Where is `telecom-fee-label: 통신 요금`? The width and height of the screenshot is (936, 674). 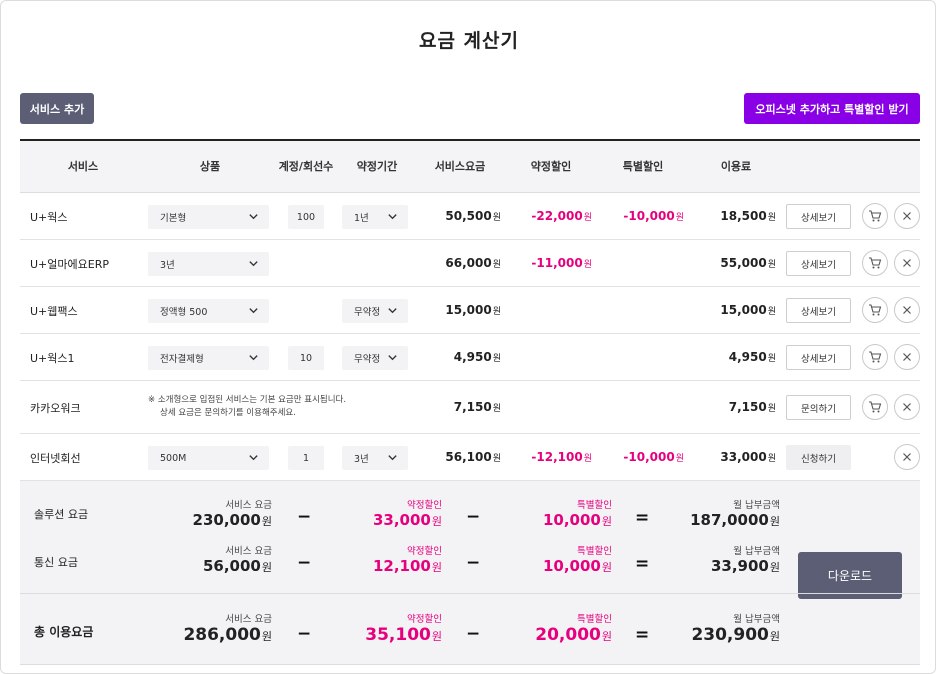
telecom-fee-label: 통신 요금 is located at coordinates (56, 562).